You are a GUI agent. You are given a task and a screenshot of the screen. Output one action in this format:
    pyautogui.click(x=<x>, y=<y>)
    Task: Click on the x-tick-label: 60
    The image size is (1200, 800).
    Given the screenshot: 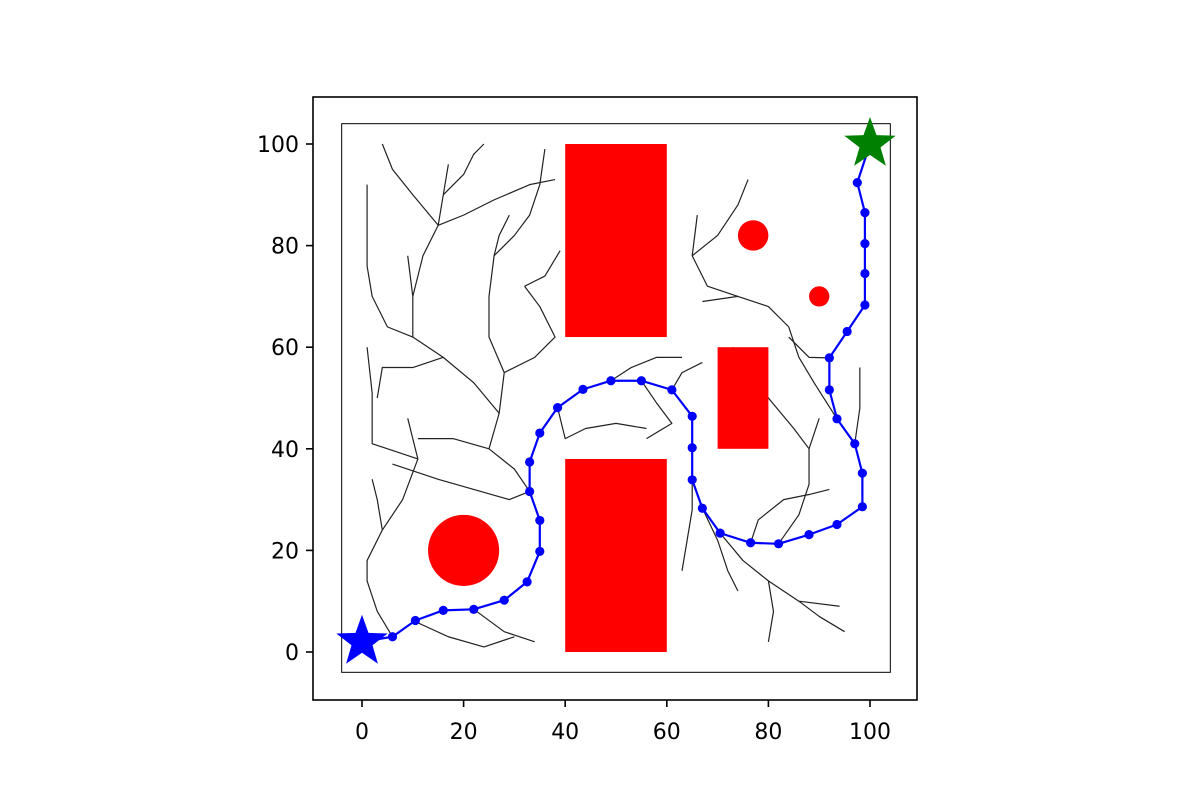 What is the action you would take?
    pyautogui.click(x=667, y=732)
    